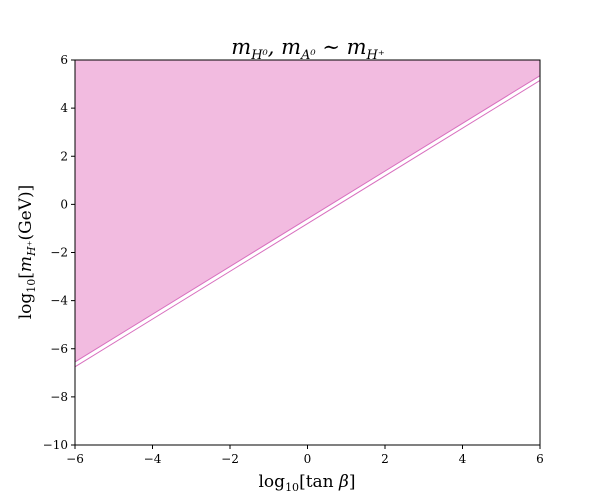 The width and height of the screenshot is (600, 500). I want to click on x-tick-label: 4, so click(463, 459).